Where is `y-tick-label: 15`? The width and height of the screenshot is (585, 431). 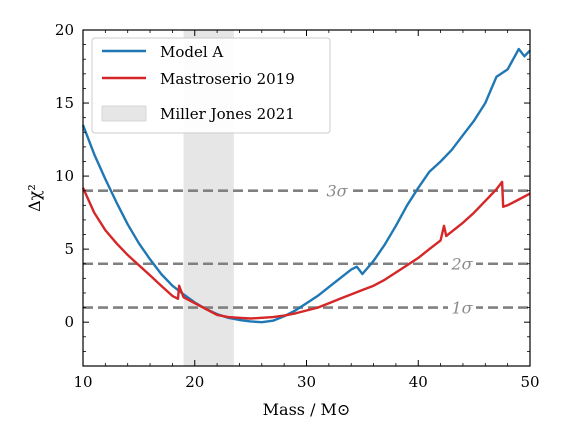
y-tick-label: 15 is located at coordinates (64, 103).